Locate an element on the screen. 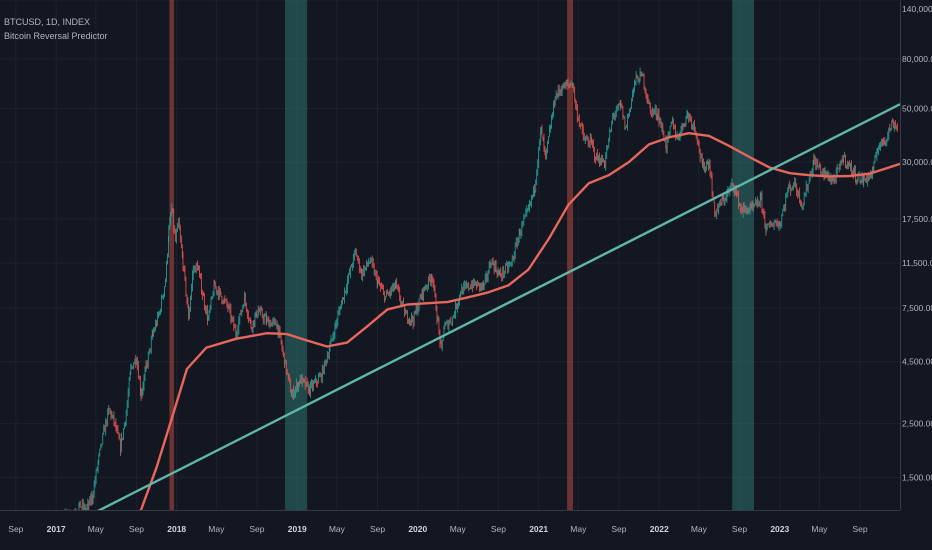  y-tick-label: 2,500.00 is located at coordinates (917, 424).